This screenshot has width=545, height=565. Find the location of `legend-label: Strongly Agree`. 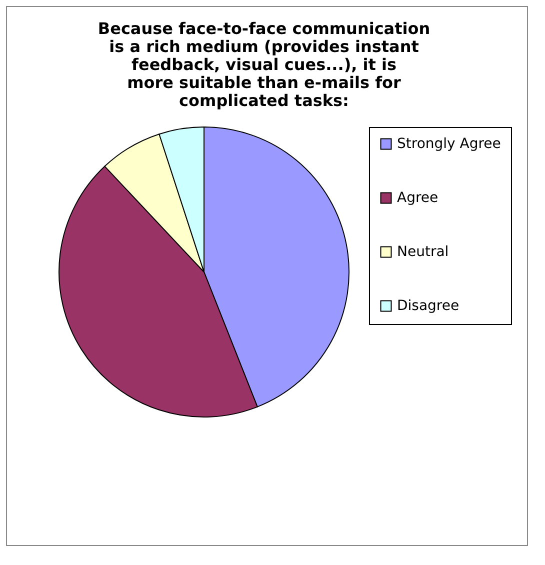

legend-label: Strongly Agree is located at coordinates (449, 144).